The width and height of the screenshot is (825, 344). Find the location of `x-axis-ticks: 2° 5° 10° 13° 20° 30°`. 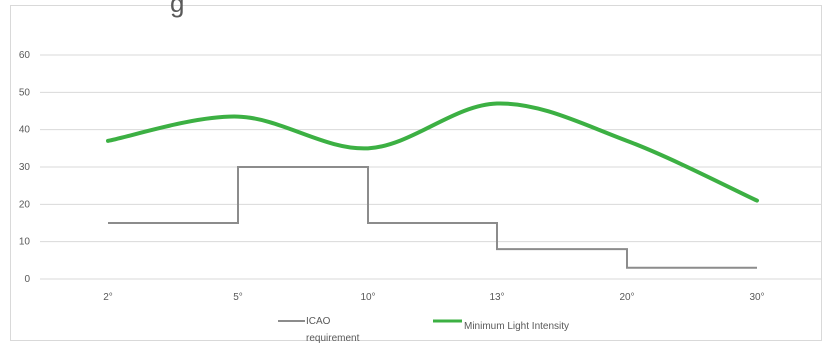

x-axis-ticks: 2° 5° 10° 13° 20° 30° is located at coordinates (433, 297).